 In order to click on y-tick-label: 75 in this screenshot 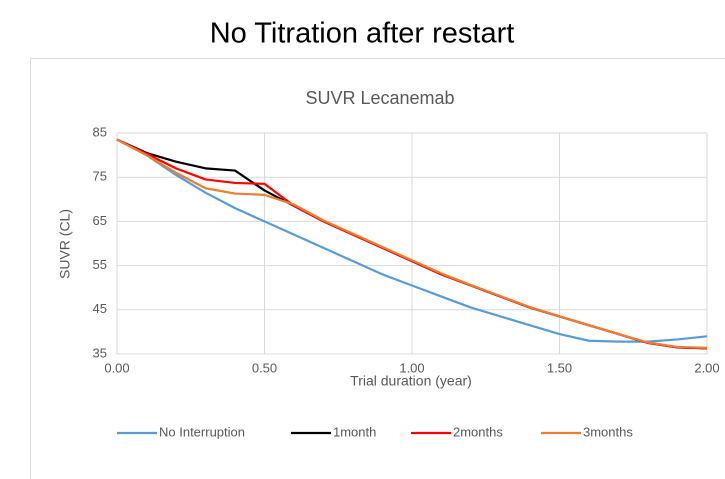, I will do `click(100, 176)`.